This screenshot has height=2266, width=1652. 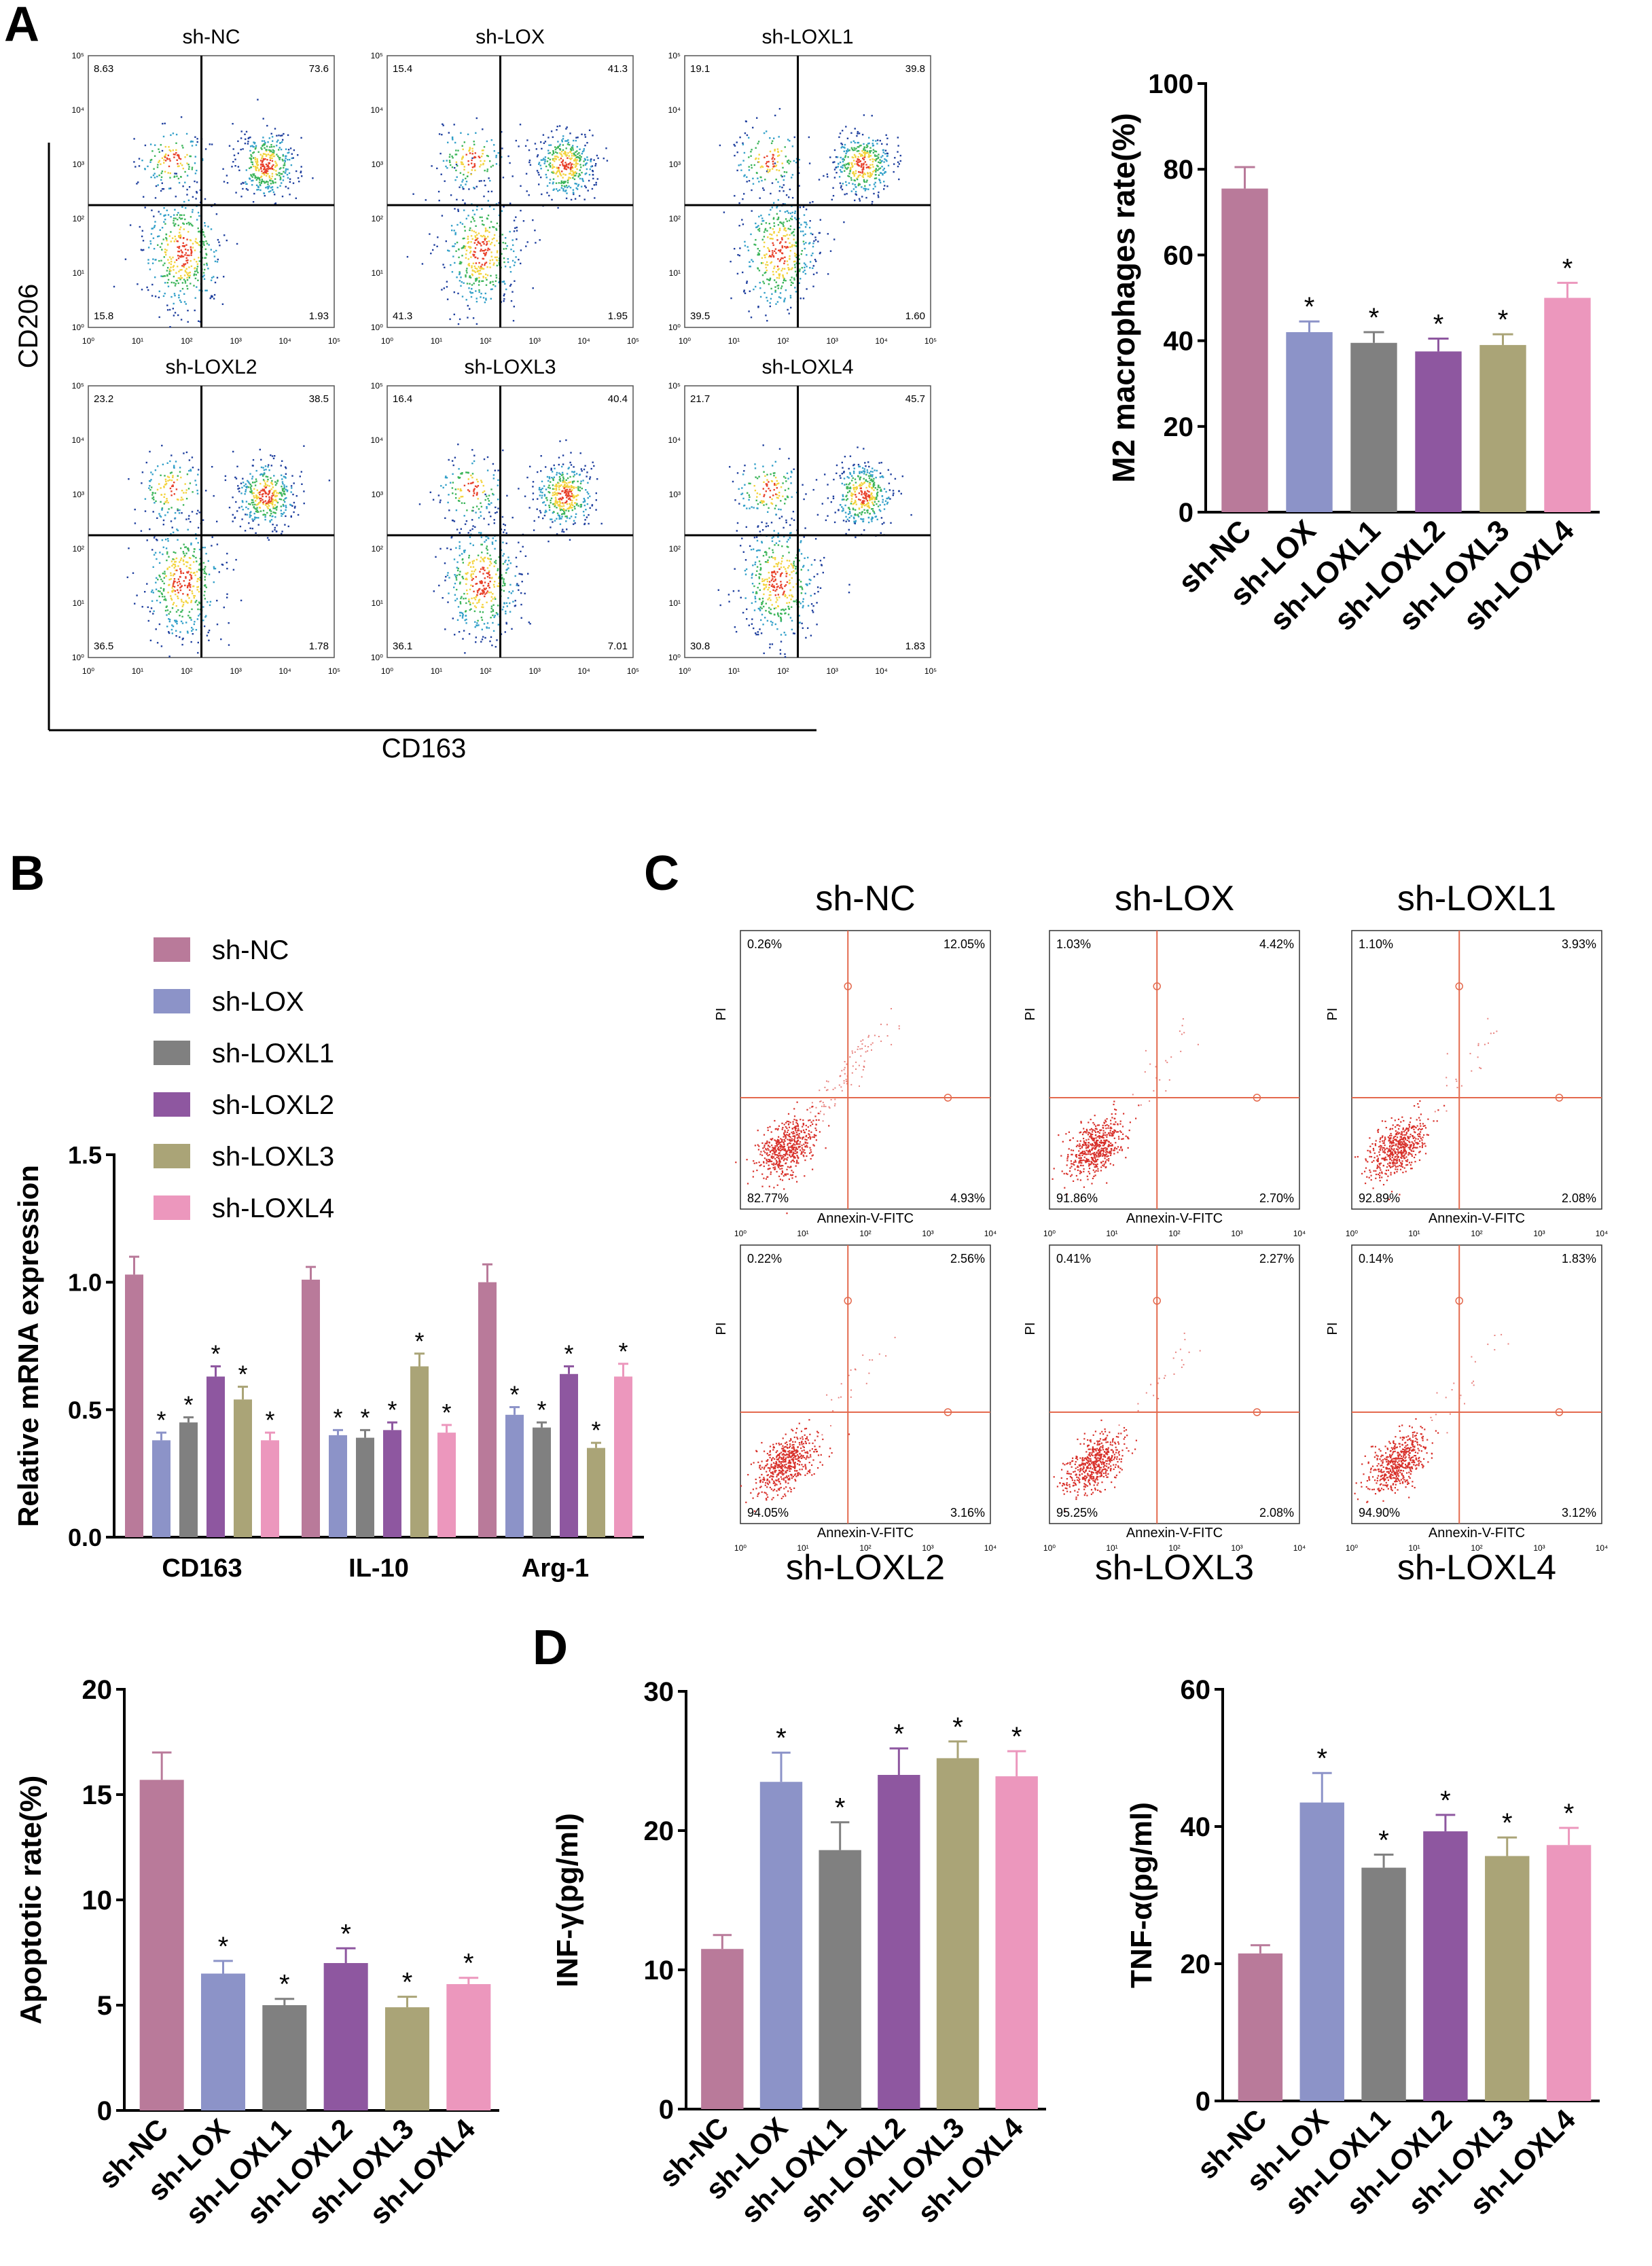 I want to click on flow-a-title: sh-LOX, so click(x=510, y=37).